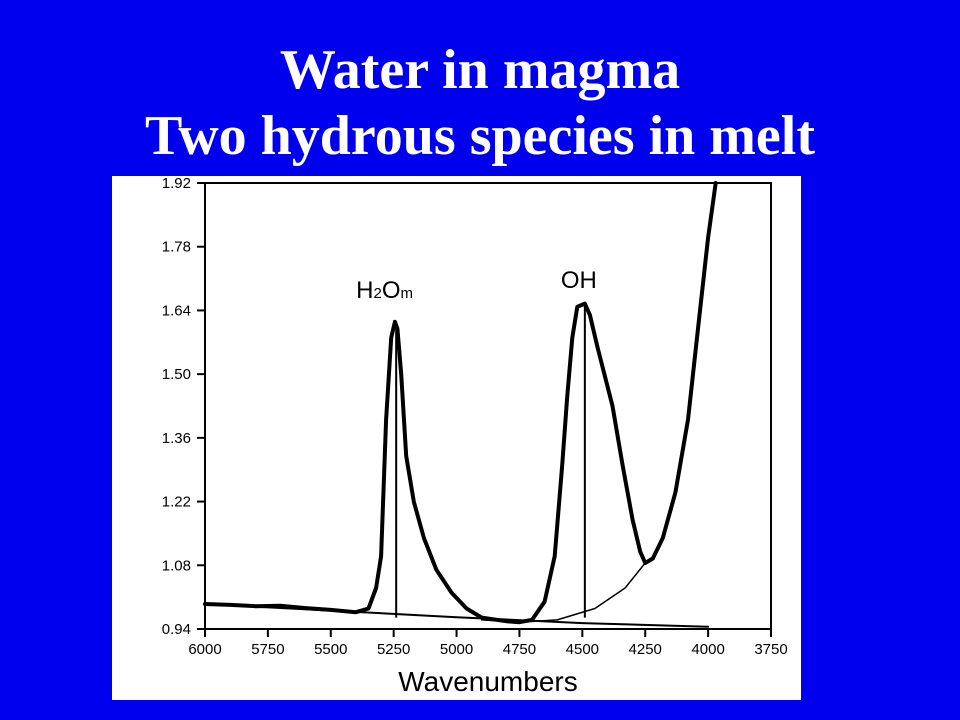 This screenshot has height=720, width=960. What do you see at coordinates (204, 649) in the screenshot?
I see `x-tick-label: 6000` at bounding box center [204, 649].